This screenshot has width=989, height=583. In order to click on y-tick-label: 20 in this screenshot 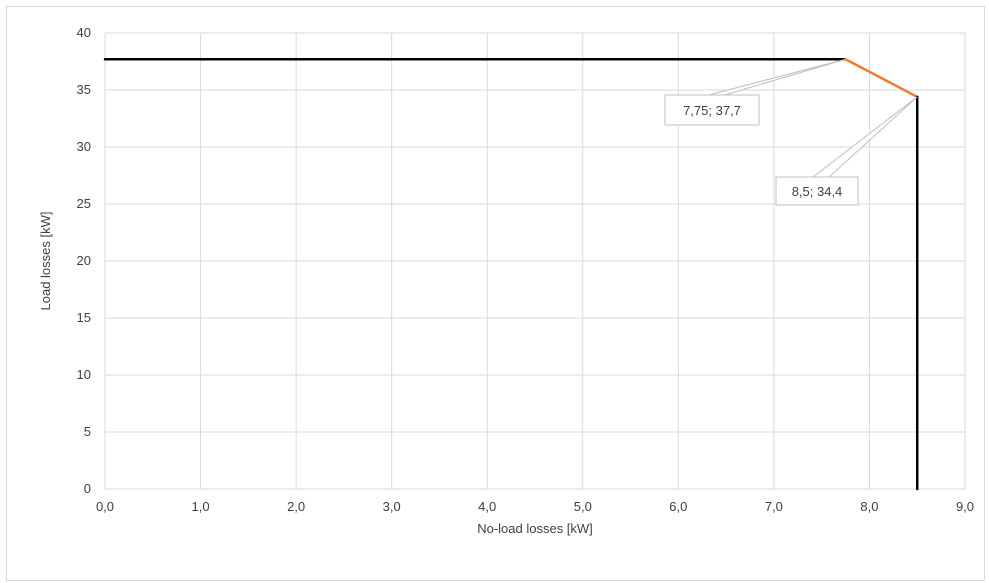, I will do `click(84, 260)`.